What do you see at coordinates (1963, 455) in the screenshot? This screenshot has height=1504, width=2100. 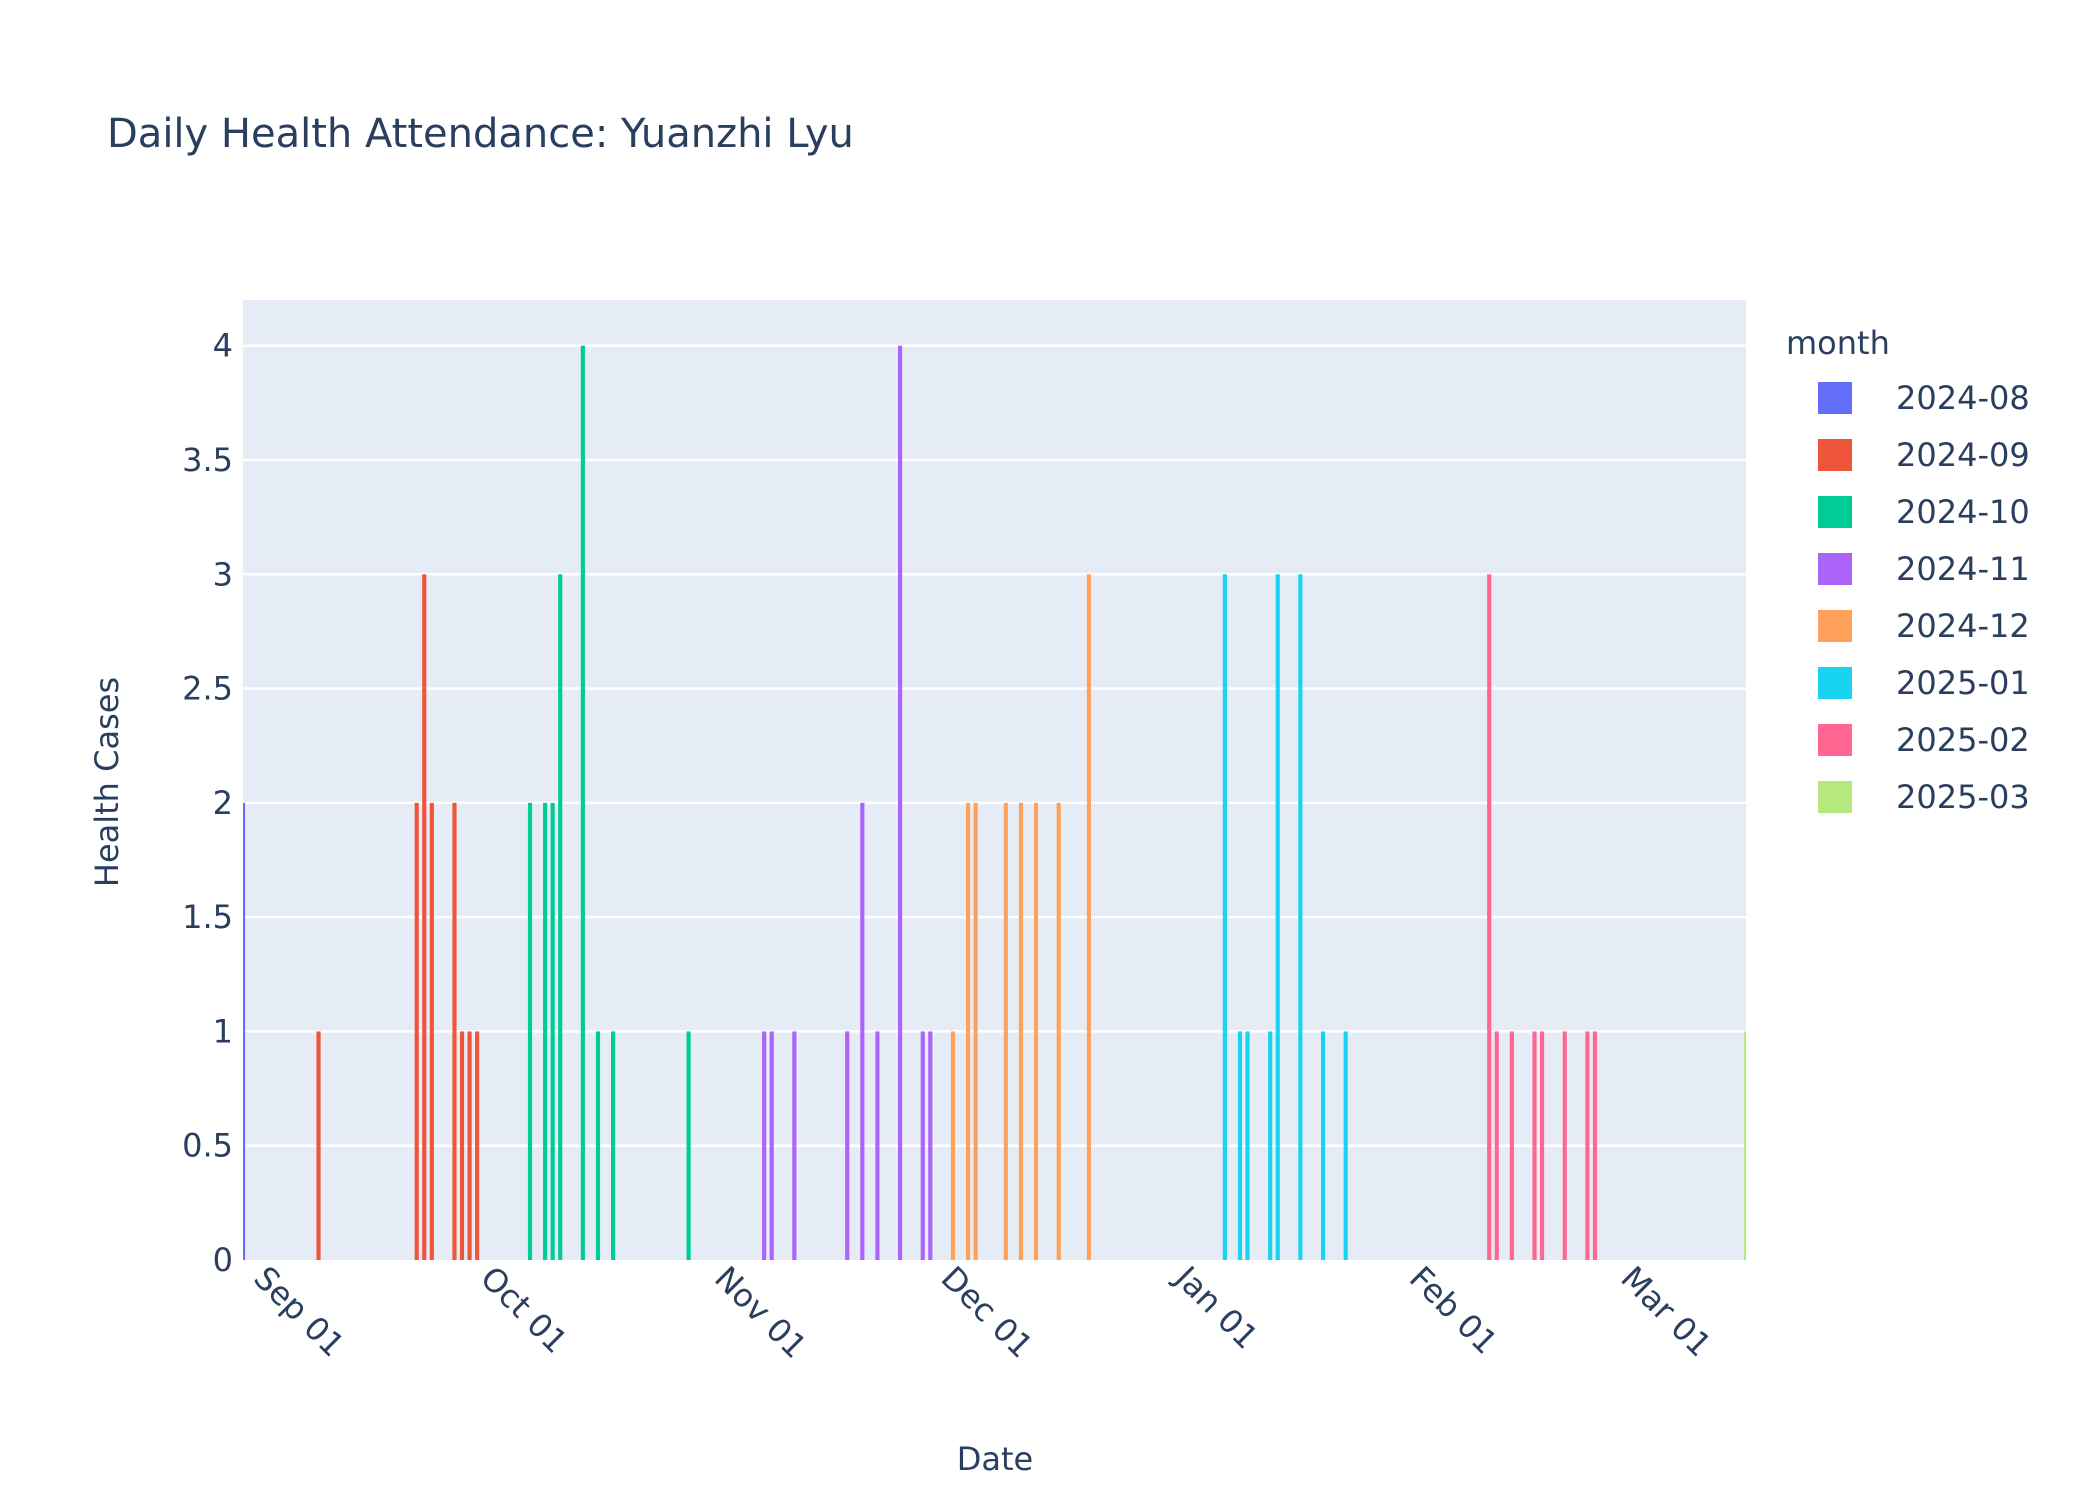 I see `legend-item: 2024-09` at bounding box center [1963, 455].